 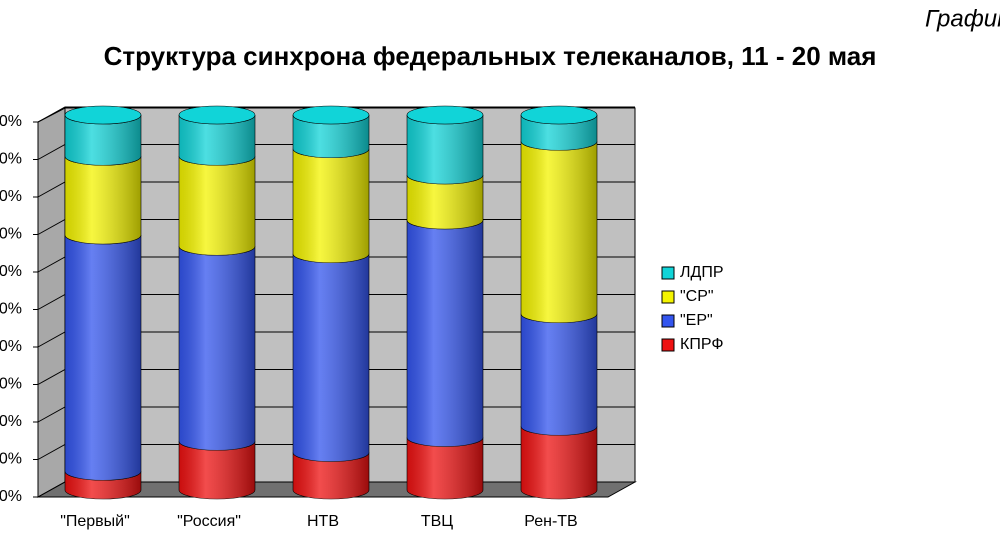 I want to click on y-tick-label: 80%, so click(x=11, y=196).